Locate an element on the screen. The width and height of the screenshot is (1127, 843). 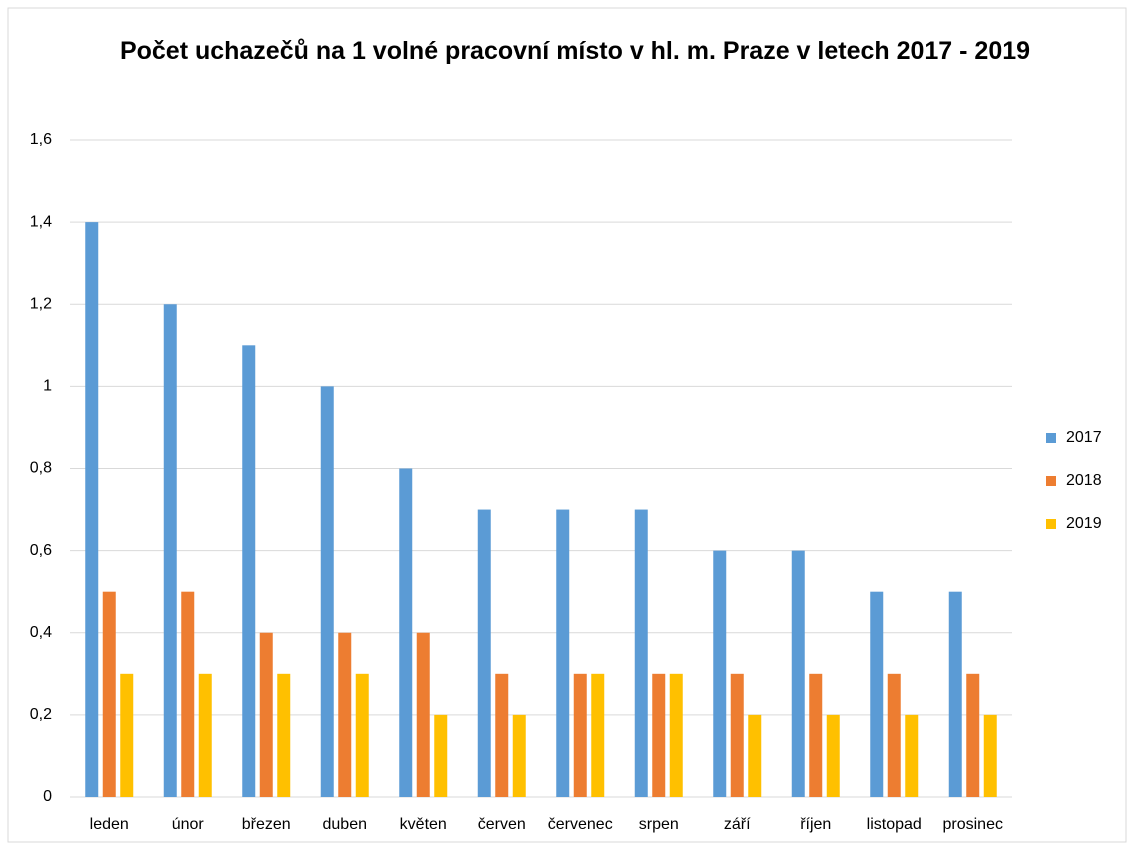
x-tick-label: červenec is located at coordinates (580, 824).